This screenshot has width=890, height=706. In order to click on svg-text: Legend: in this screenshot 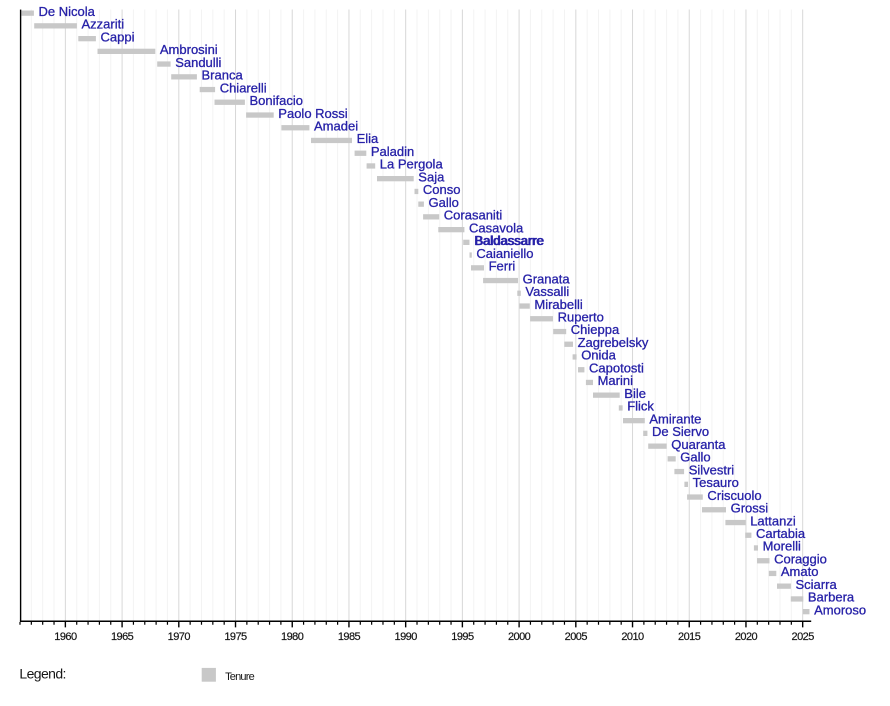, I will do `click(42, 674)`.